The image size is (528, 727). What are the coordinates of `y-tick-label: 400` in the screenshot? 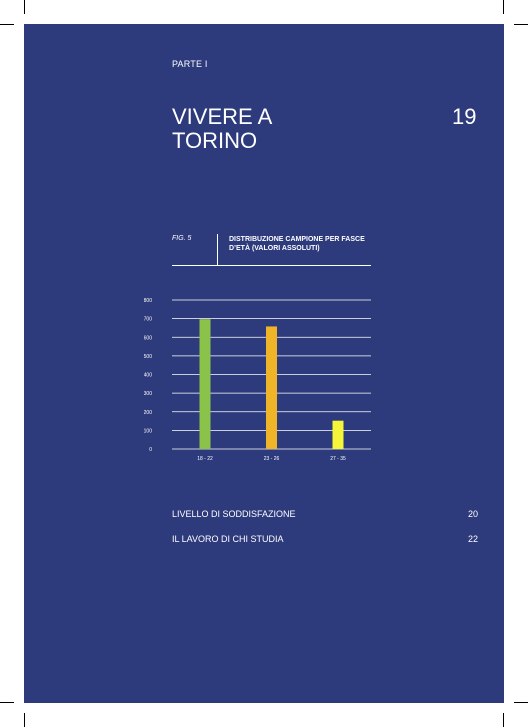 It's located at (148, 376).